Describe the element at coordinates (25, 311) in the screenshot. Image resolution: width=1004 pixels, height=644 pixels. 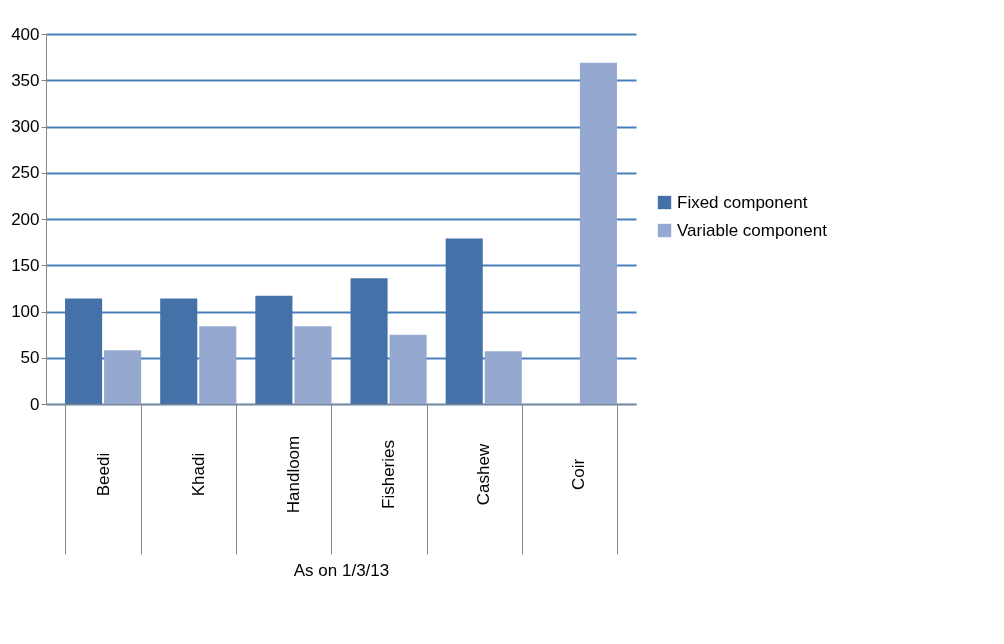
I see `y-tick-label: 100` at that location.